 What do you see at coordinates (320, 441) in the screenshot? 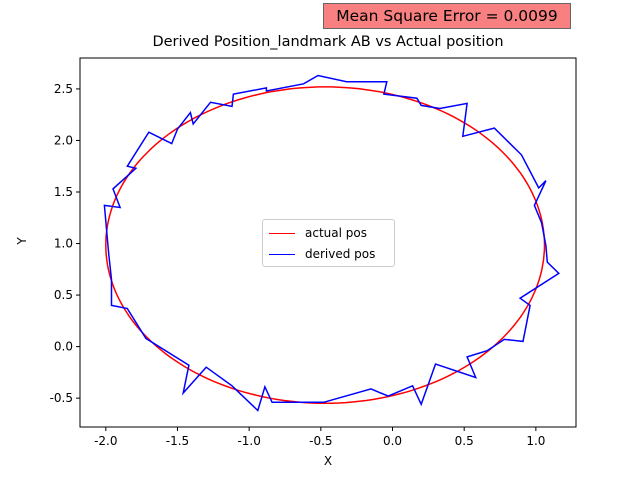
I see `x-tick-label: -0.5` at bounding box center [320, 441].